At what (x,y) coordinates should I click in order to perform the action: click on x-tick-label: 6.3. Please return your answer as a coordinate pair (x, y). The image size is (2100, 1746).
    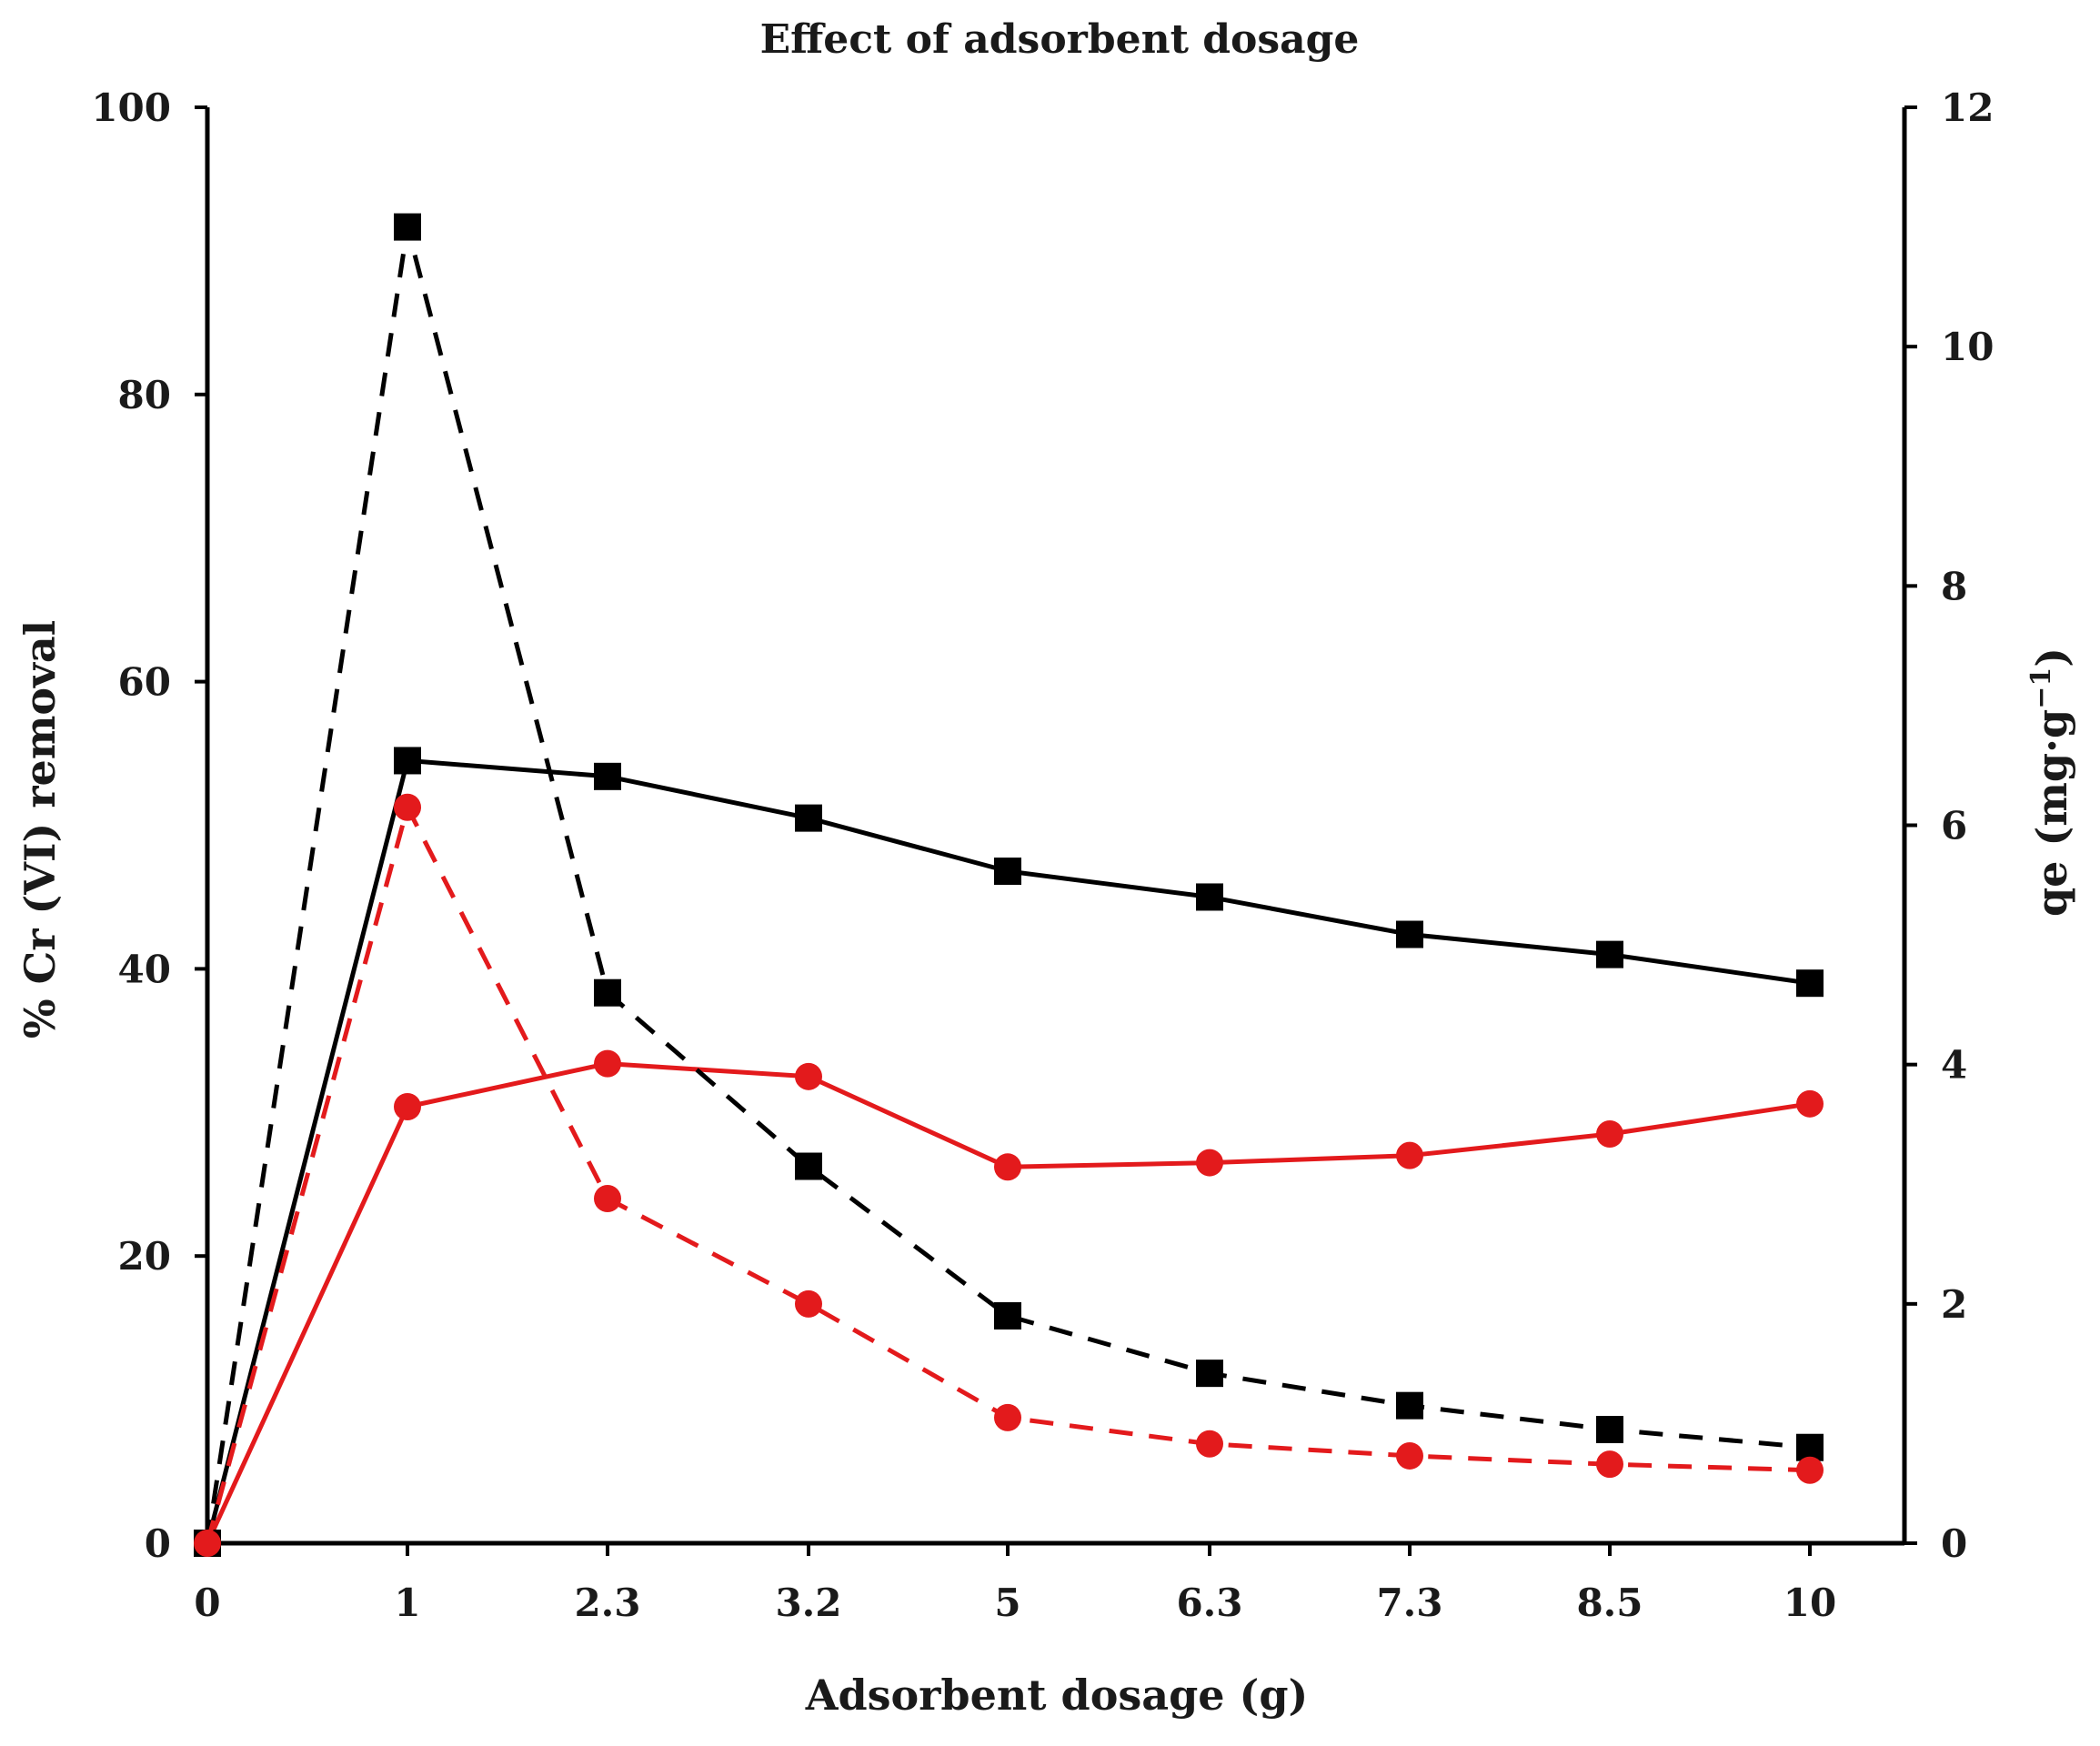
    Looking at the image, I should click on (1209, 1603).